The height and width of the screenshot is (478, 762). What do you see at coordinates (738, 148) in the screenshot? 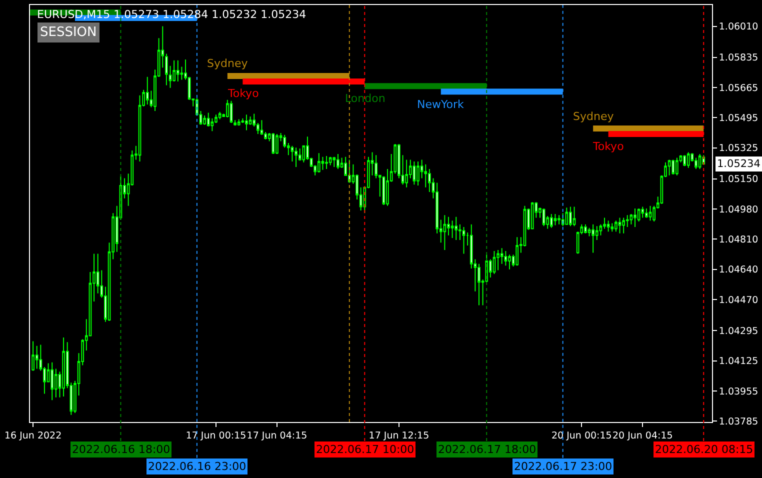
I see `y-tick-label: 1.05325` at bounding box center [738, 148].